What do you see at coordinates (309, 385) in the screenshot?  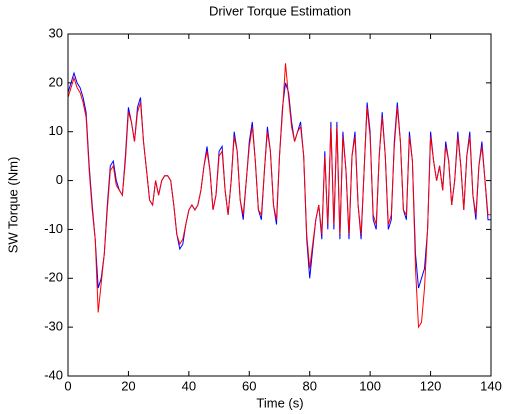 I see `x-tick-label: 80` at bounding box center [309, 385].